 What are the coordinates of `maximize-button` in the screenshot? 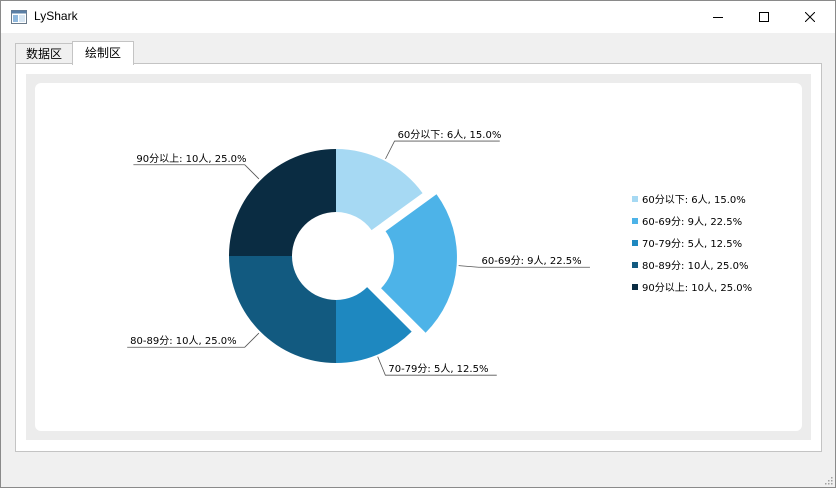 It's located at (764, 17).